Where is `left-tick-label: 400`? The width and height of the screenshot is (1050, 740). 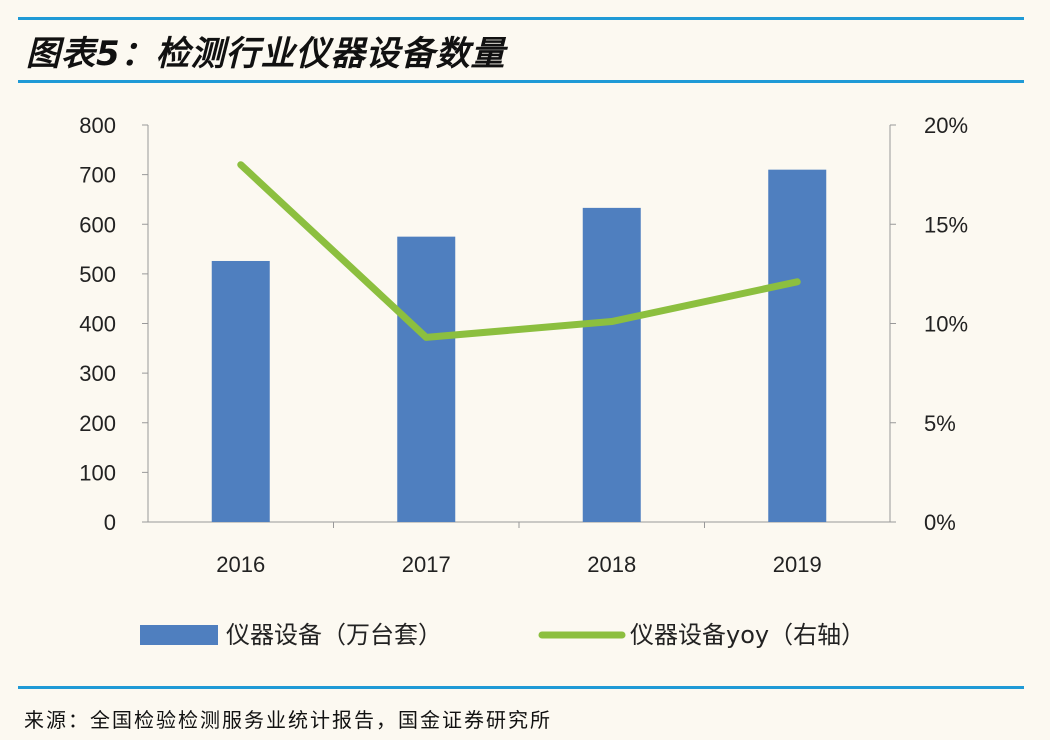 left-tick-label: 400 is located at coordinates (97, 324).